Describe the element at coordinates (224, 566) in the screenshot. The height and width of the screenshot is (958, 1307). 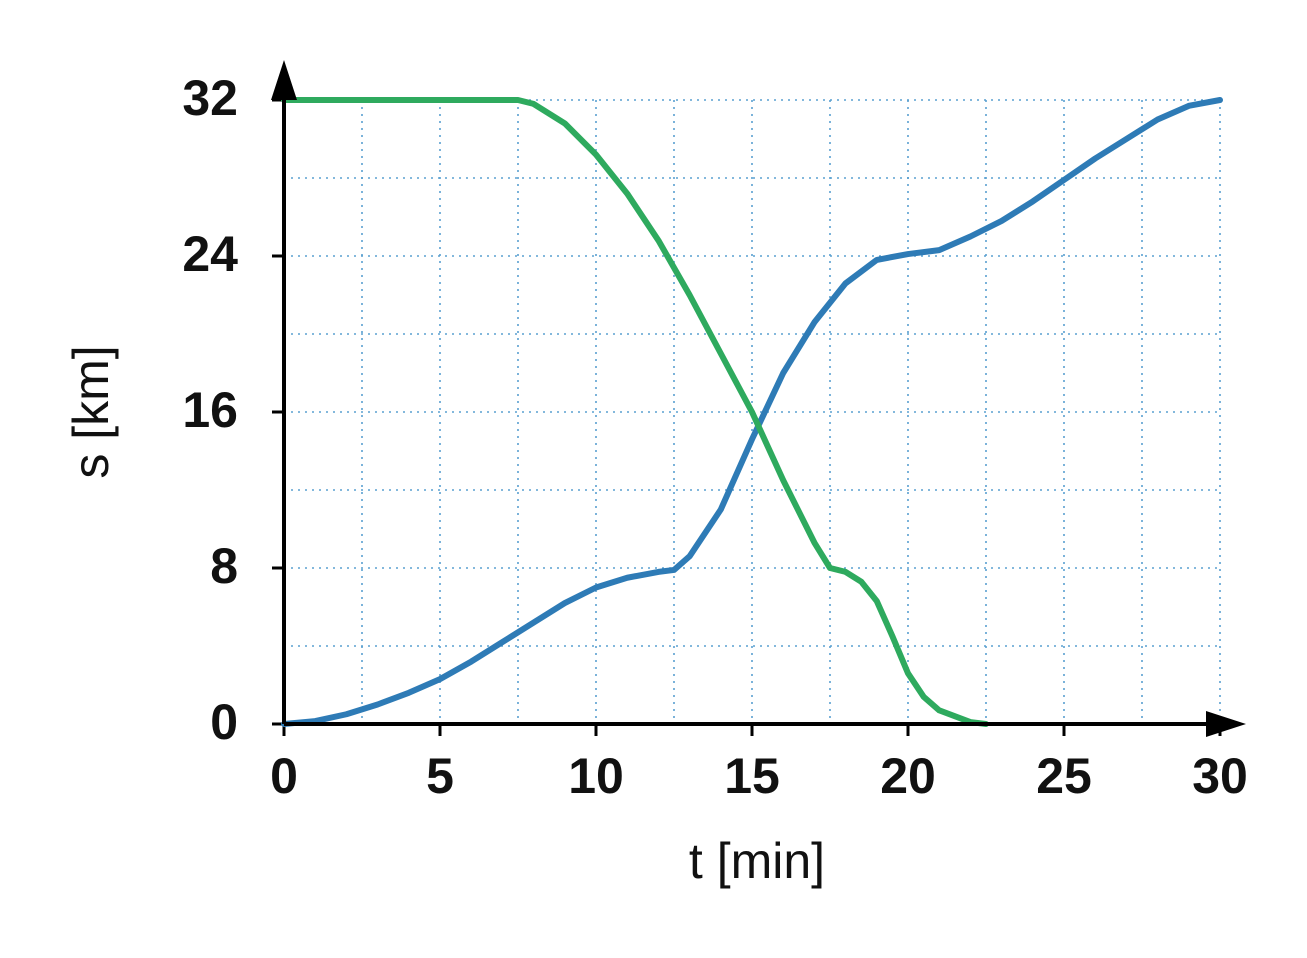
I see `y-tick-label: 8` at that location.